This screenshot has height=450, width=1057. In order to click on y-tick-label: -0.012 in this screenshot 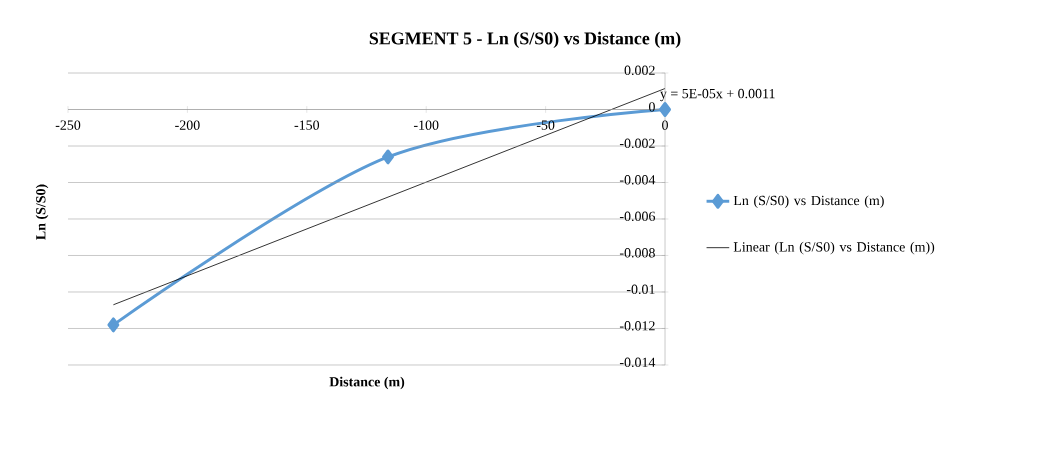, I will do `click(637, 326)`.